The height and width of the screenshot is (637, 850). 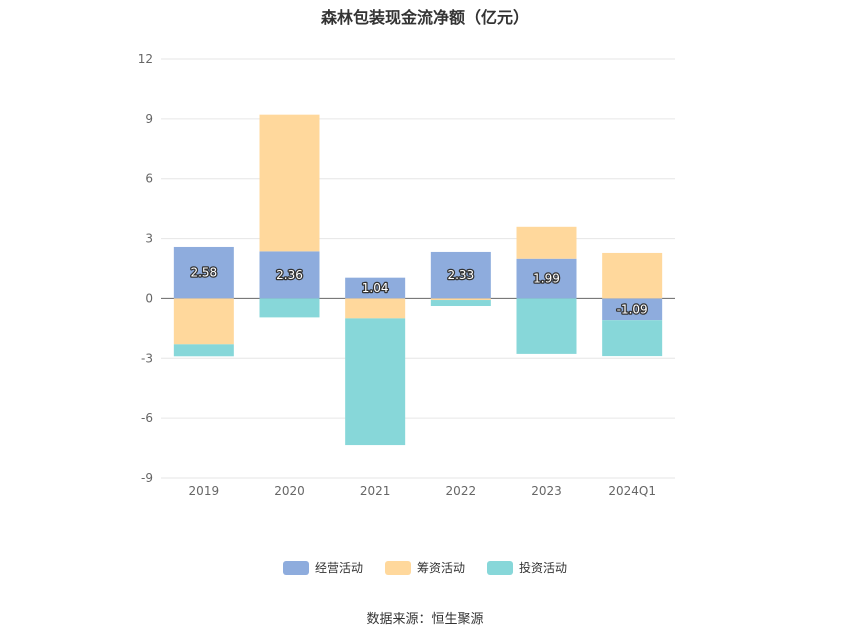 I want to click on x-tick-label: 2021, so click(x=375, y=491).